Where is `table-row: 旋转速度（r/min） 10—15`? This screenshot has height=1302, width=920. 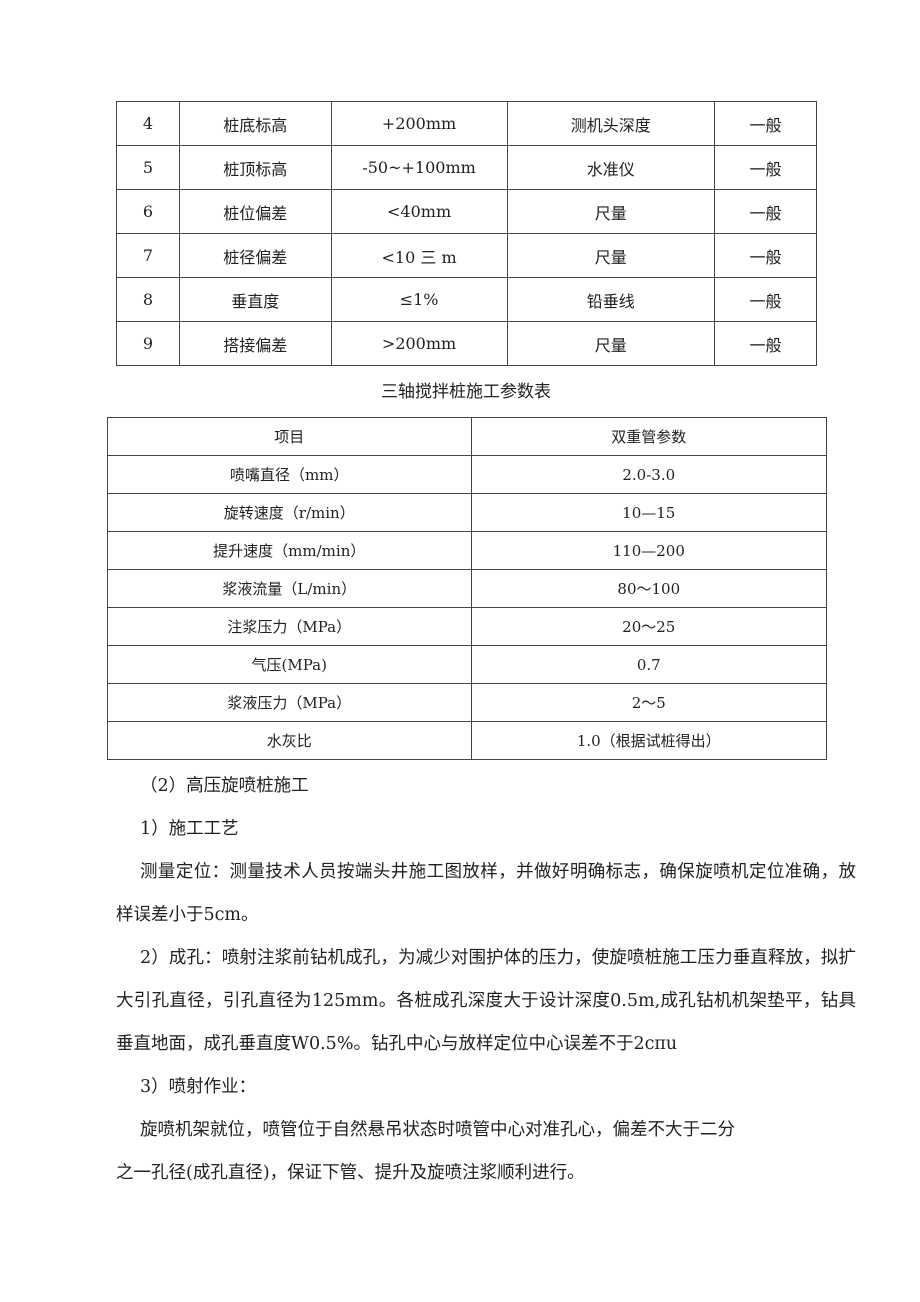 table-row: 旋转速度（r/min） 10—15 is located at coordinates (467, 512).